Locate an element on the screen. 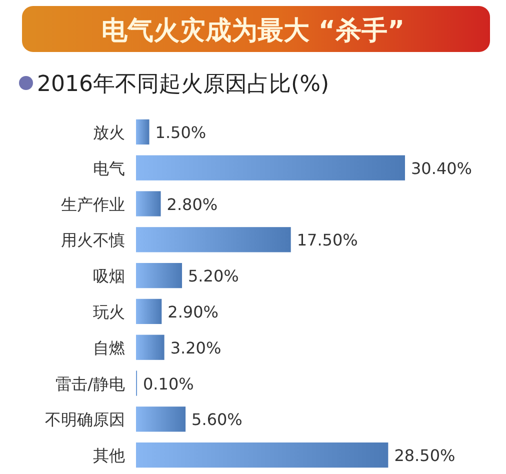 The width and height of the screenshot is (506, 474). data-label: 17.50% is located at coordinates (327, 240).